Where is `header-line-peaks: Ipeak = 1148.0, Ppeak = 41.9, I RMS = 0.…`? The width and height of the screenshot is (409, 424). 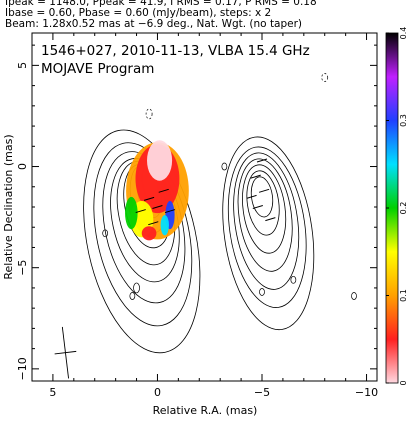
header-line-peaks: Ipeak = 1148.0, Ppeak = 41.9, I RMS = 0.… is located at coordinates (161, 4).